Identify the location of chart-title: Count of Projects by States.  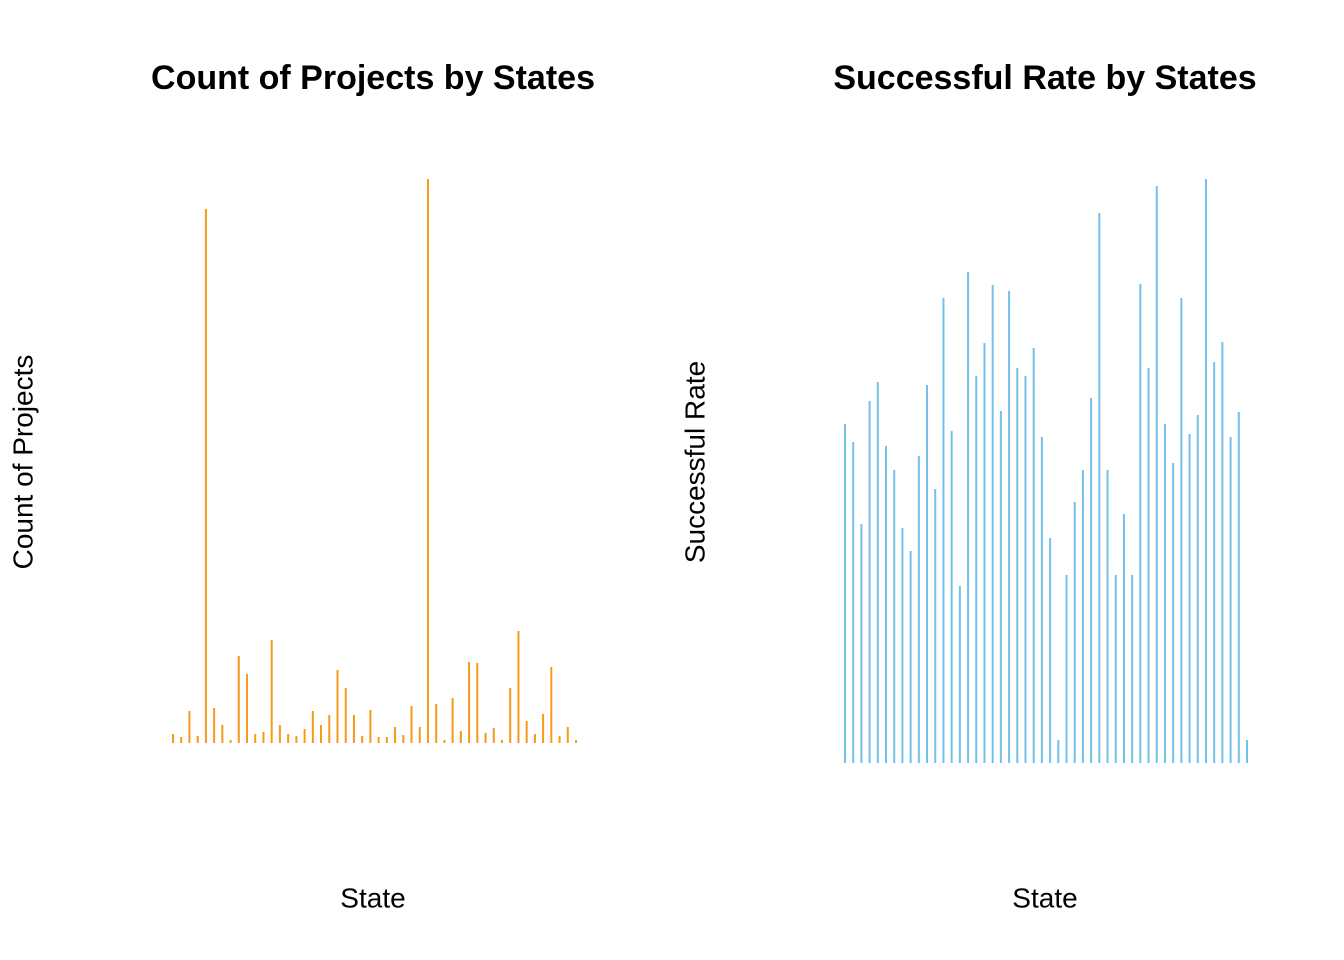
(373, 78).